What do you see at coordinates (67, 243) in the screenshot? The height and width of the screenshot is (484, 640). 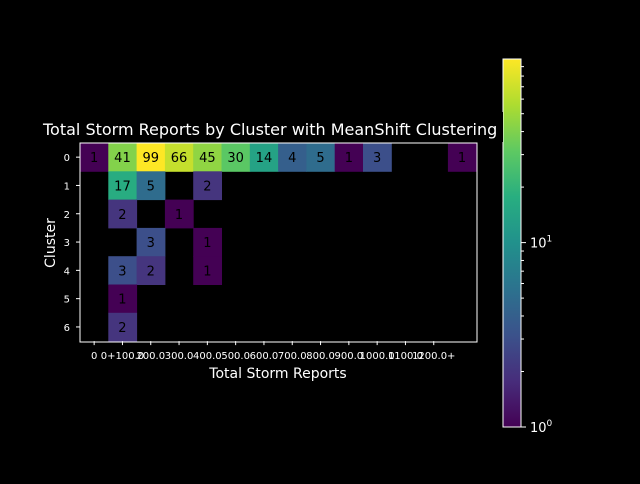 I see `y-tick-label: 3` at bounding box center [67, 243].